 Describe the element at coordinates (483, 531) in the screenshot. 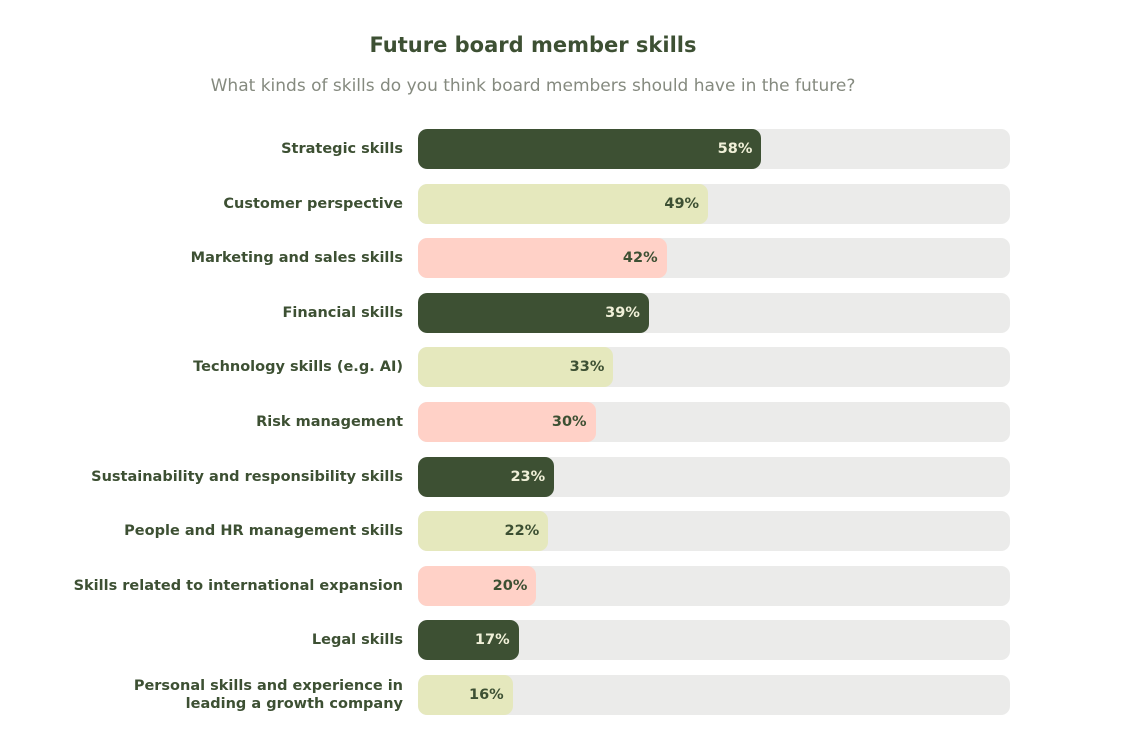

I see `bar: 22%` at that location.